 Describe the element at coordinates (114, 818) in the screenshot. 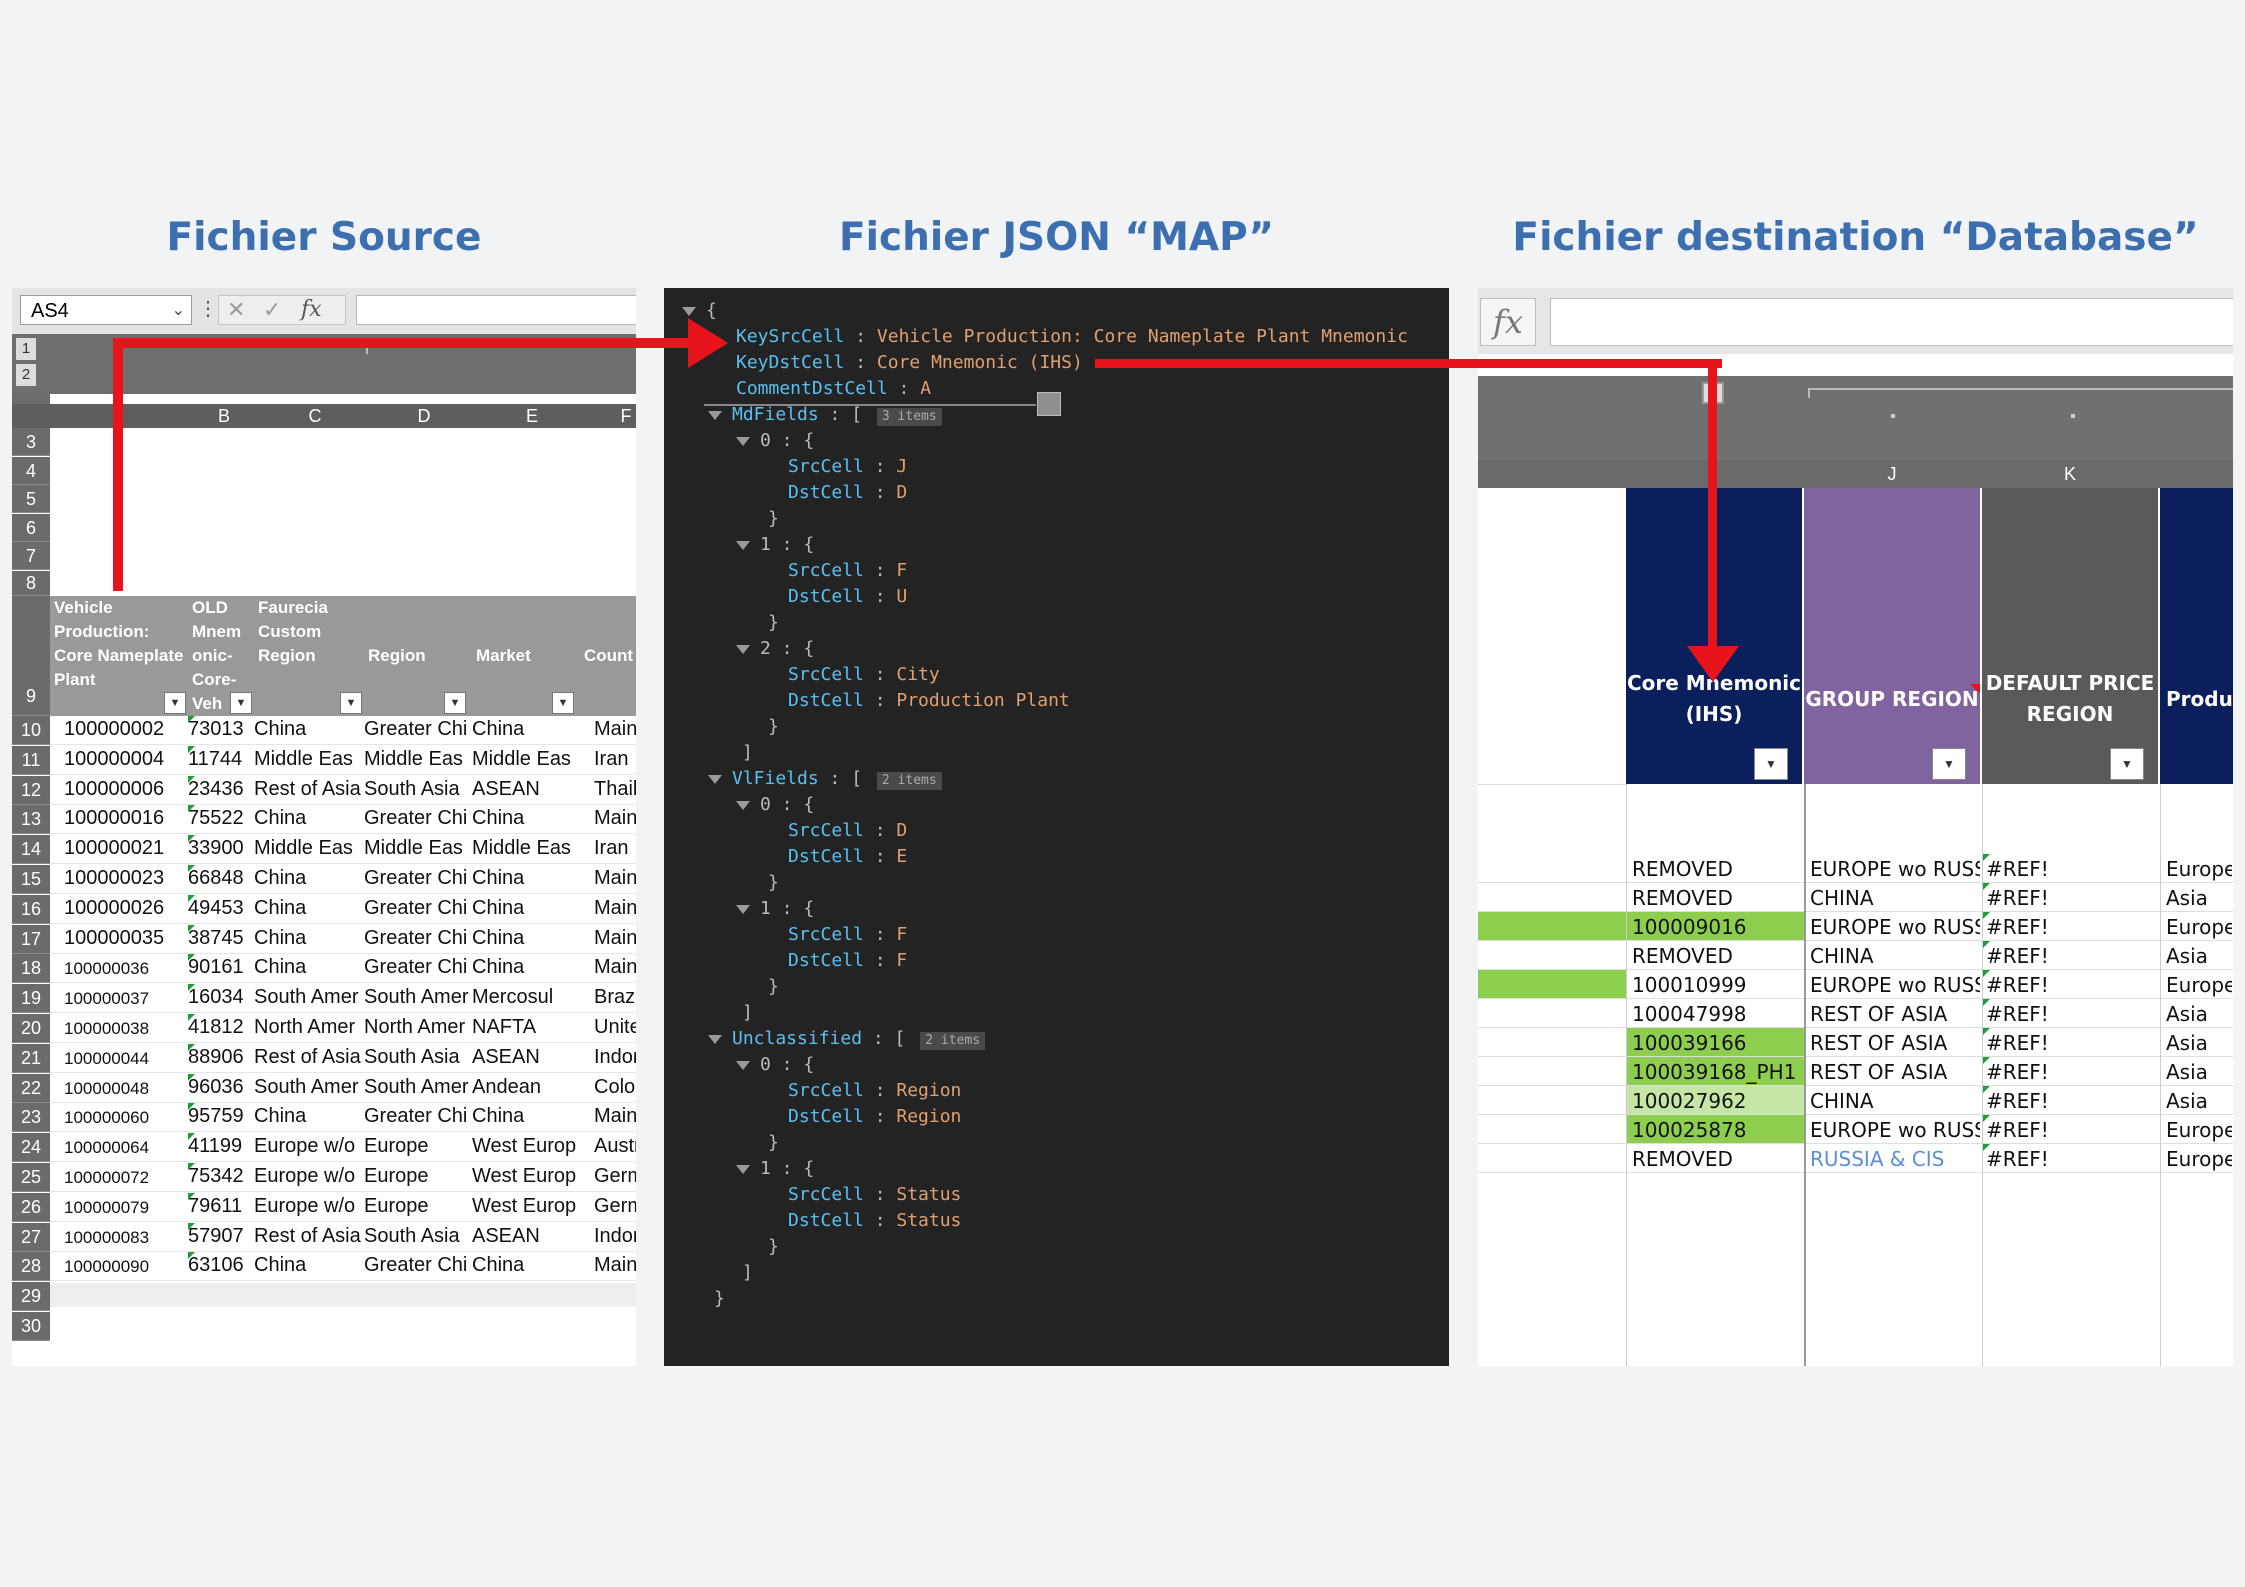

I see `table-cell: 100000016` at that location.